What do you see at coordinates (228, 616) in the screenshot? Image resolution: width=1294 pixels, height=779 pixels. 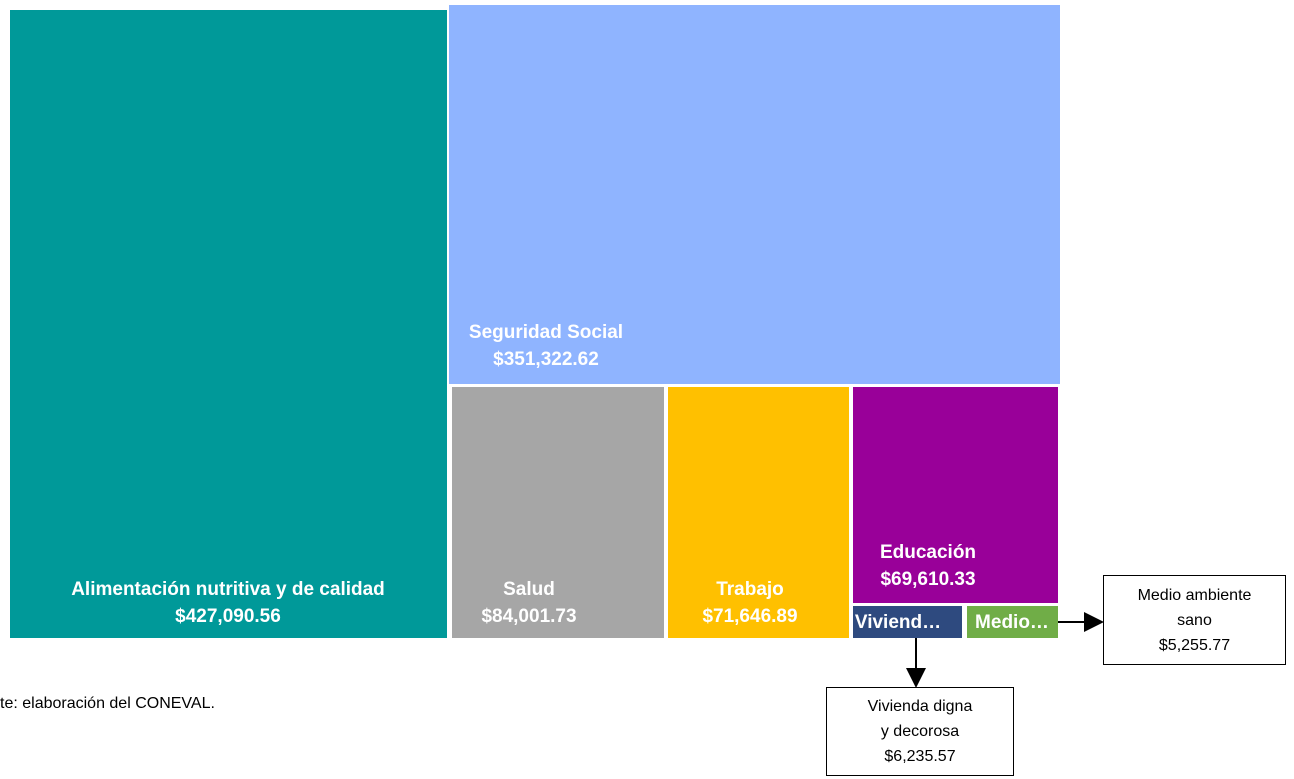 I see `tile-value: $427,090.56` at bounding box center [228, 616].